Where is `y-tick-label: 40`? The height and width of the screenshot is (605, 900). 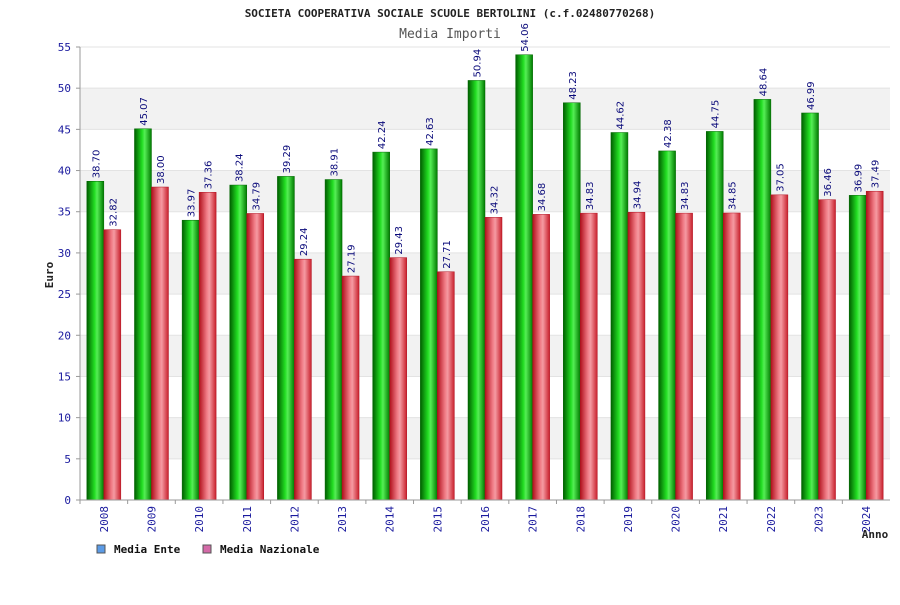 y-tick-label: 40 is located at coordinates (64, 171).